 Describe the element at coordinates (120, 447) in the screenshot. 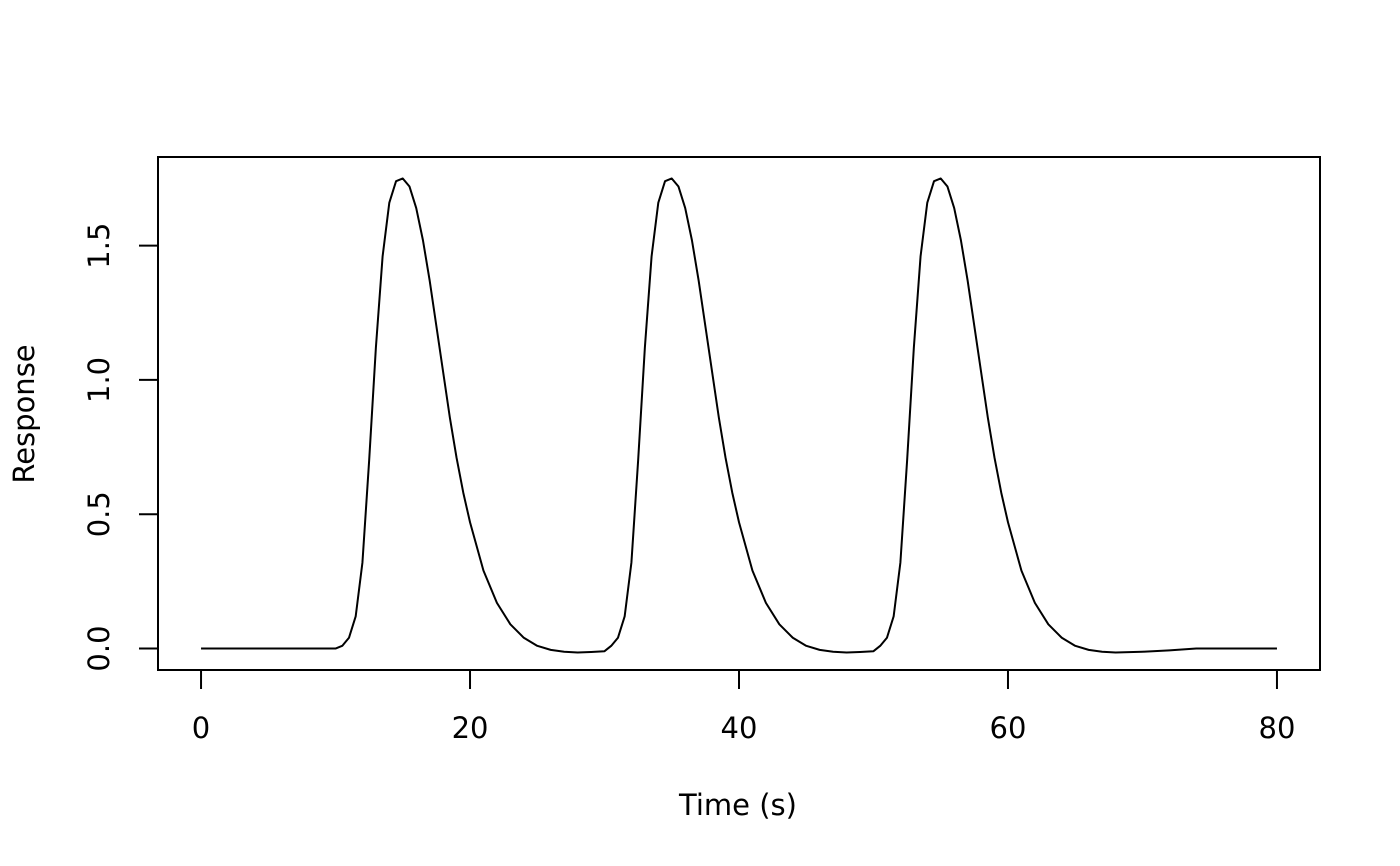

I see `y-axis: 0.0 0.5 1.0 1.5` at that location.